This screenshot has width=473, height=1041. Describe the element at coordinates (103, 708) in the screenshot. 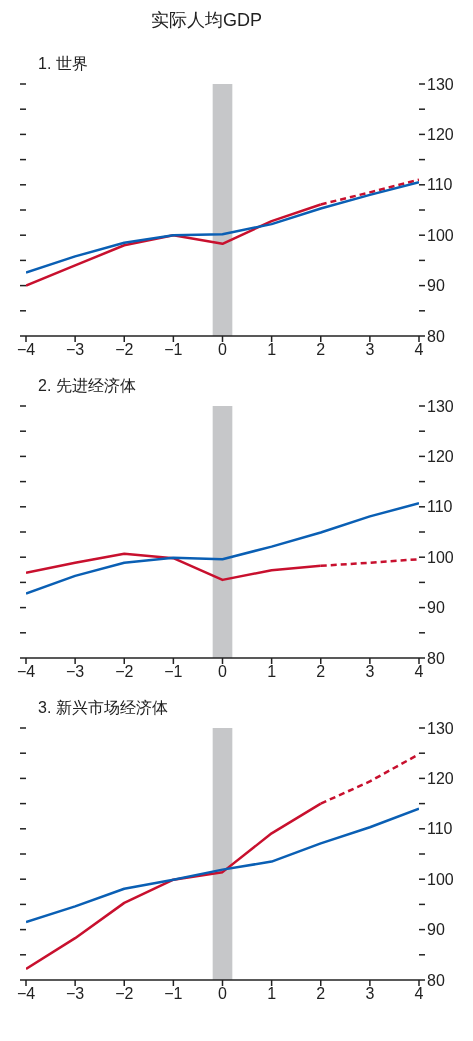

I see `chart-subtitle: 3. 新兴市场经济体` at that location.